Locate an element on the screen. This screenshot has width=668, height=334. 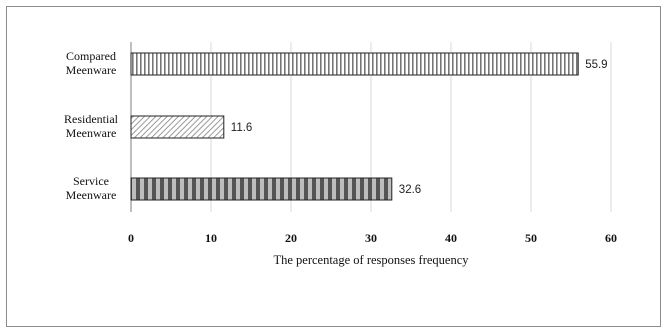
x-tick-label: 30 is located at coordinates (371, 238).